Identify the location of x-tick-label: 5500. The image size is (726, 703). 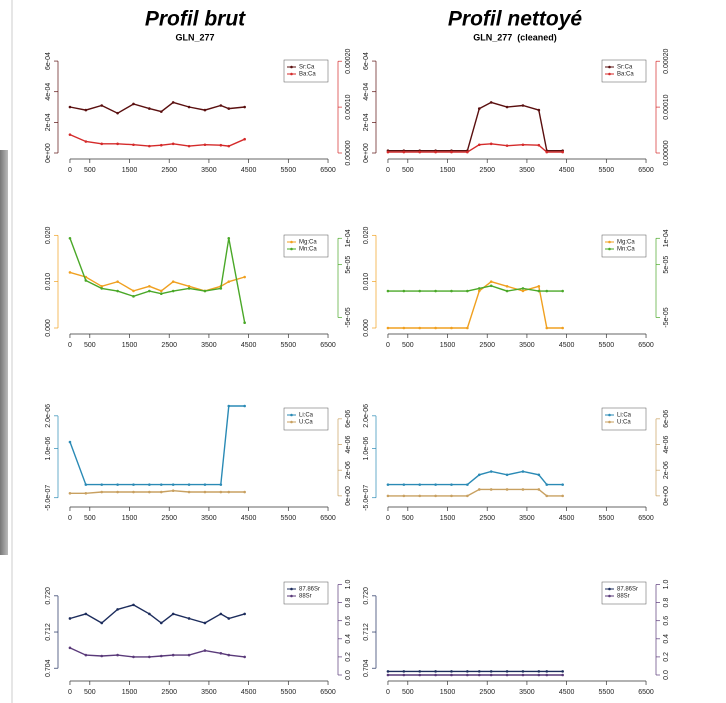
(607, 170).